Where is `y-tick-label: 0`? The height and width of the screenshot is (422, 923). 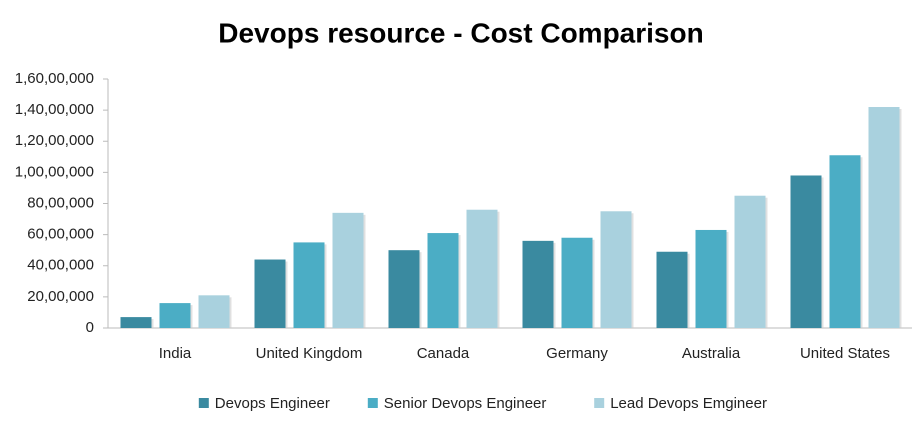 y-tick-label: 0 is located at coordinates (90, 327).